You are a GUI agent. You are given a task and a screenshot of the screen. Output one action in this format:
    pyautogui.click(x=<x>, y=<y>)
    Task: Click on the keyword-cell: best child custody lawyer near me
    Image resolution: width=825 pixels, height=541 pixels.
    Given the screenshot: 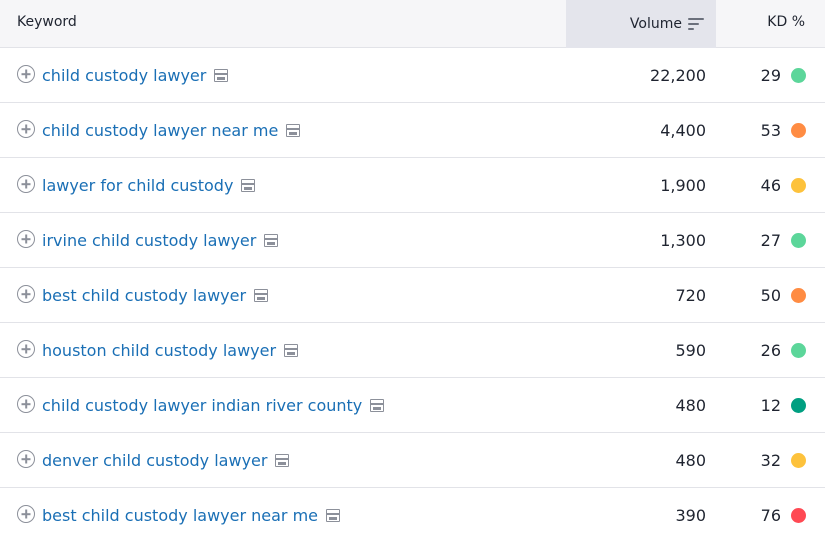 What is the action you would take?
    pyautogui.click(x=191, y=514)
    